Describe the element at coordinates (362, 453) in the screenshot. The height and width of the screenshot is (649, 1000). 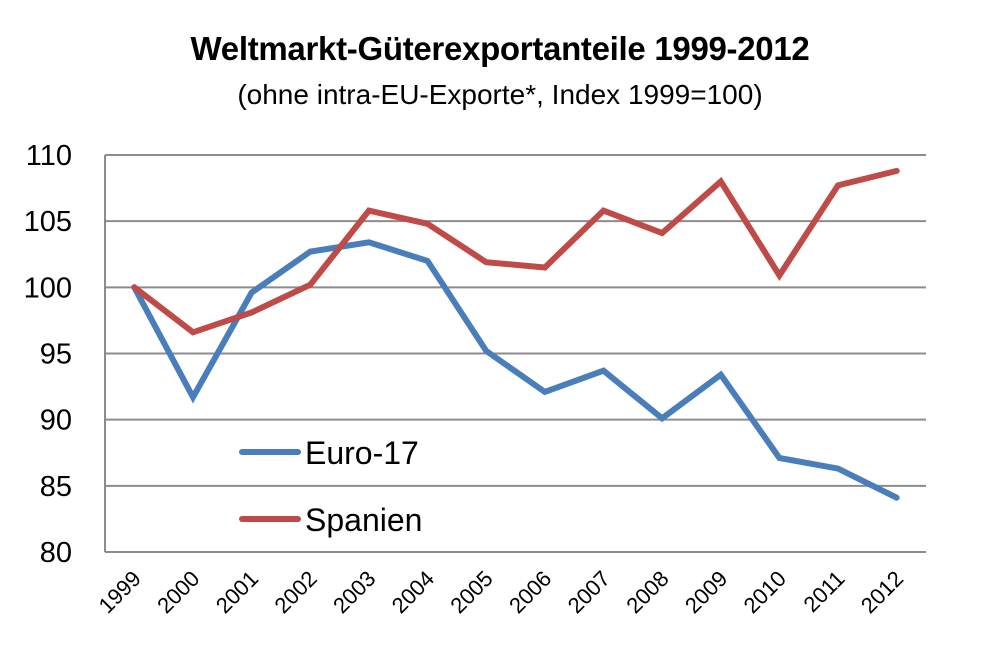
I see `legend-label: Euro-17` at that location.